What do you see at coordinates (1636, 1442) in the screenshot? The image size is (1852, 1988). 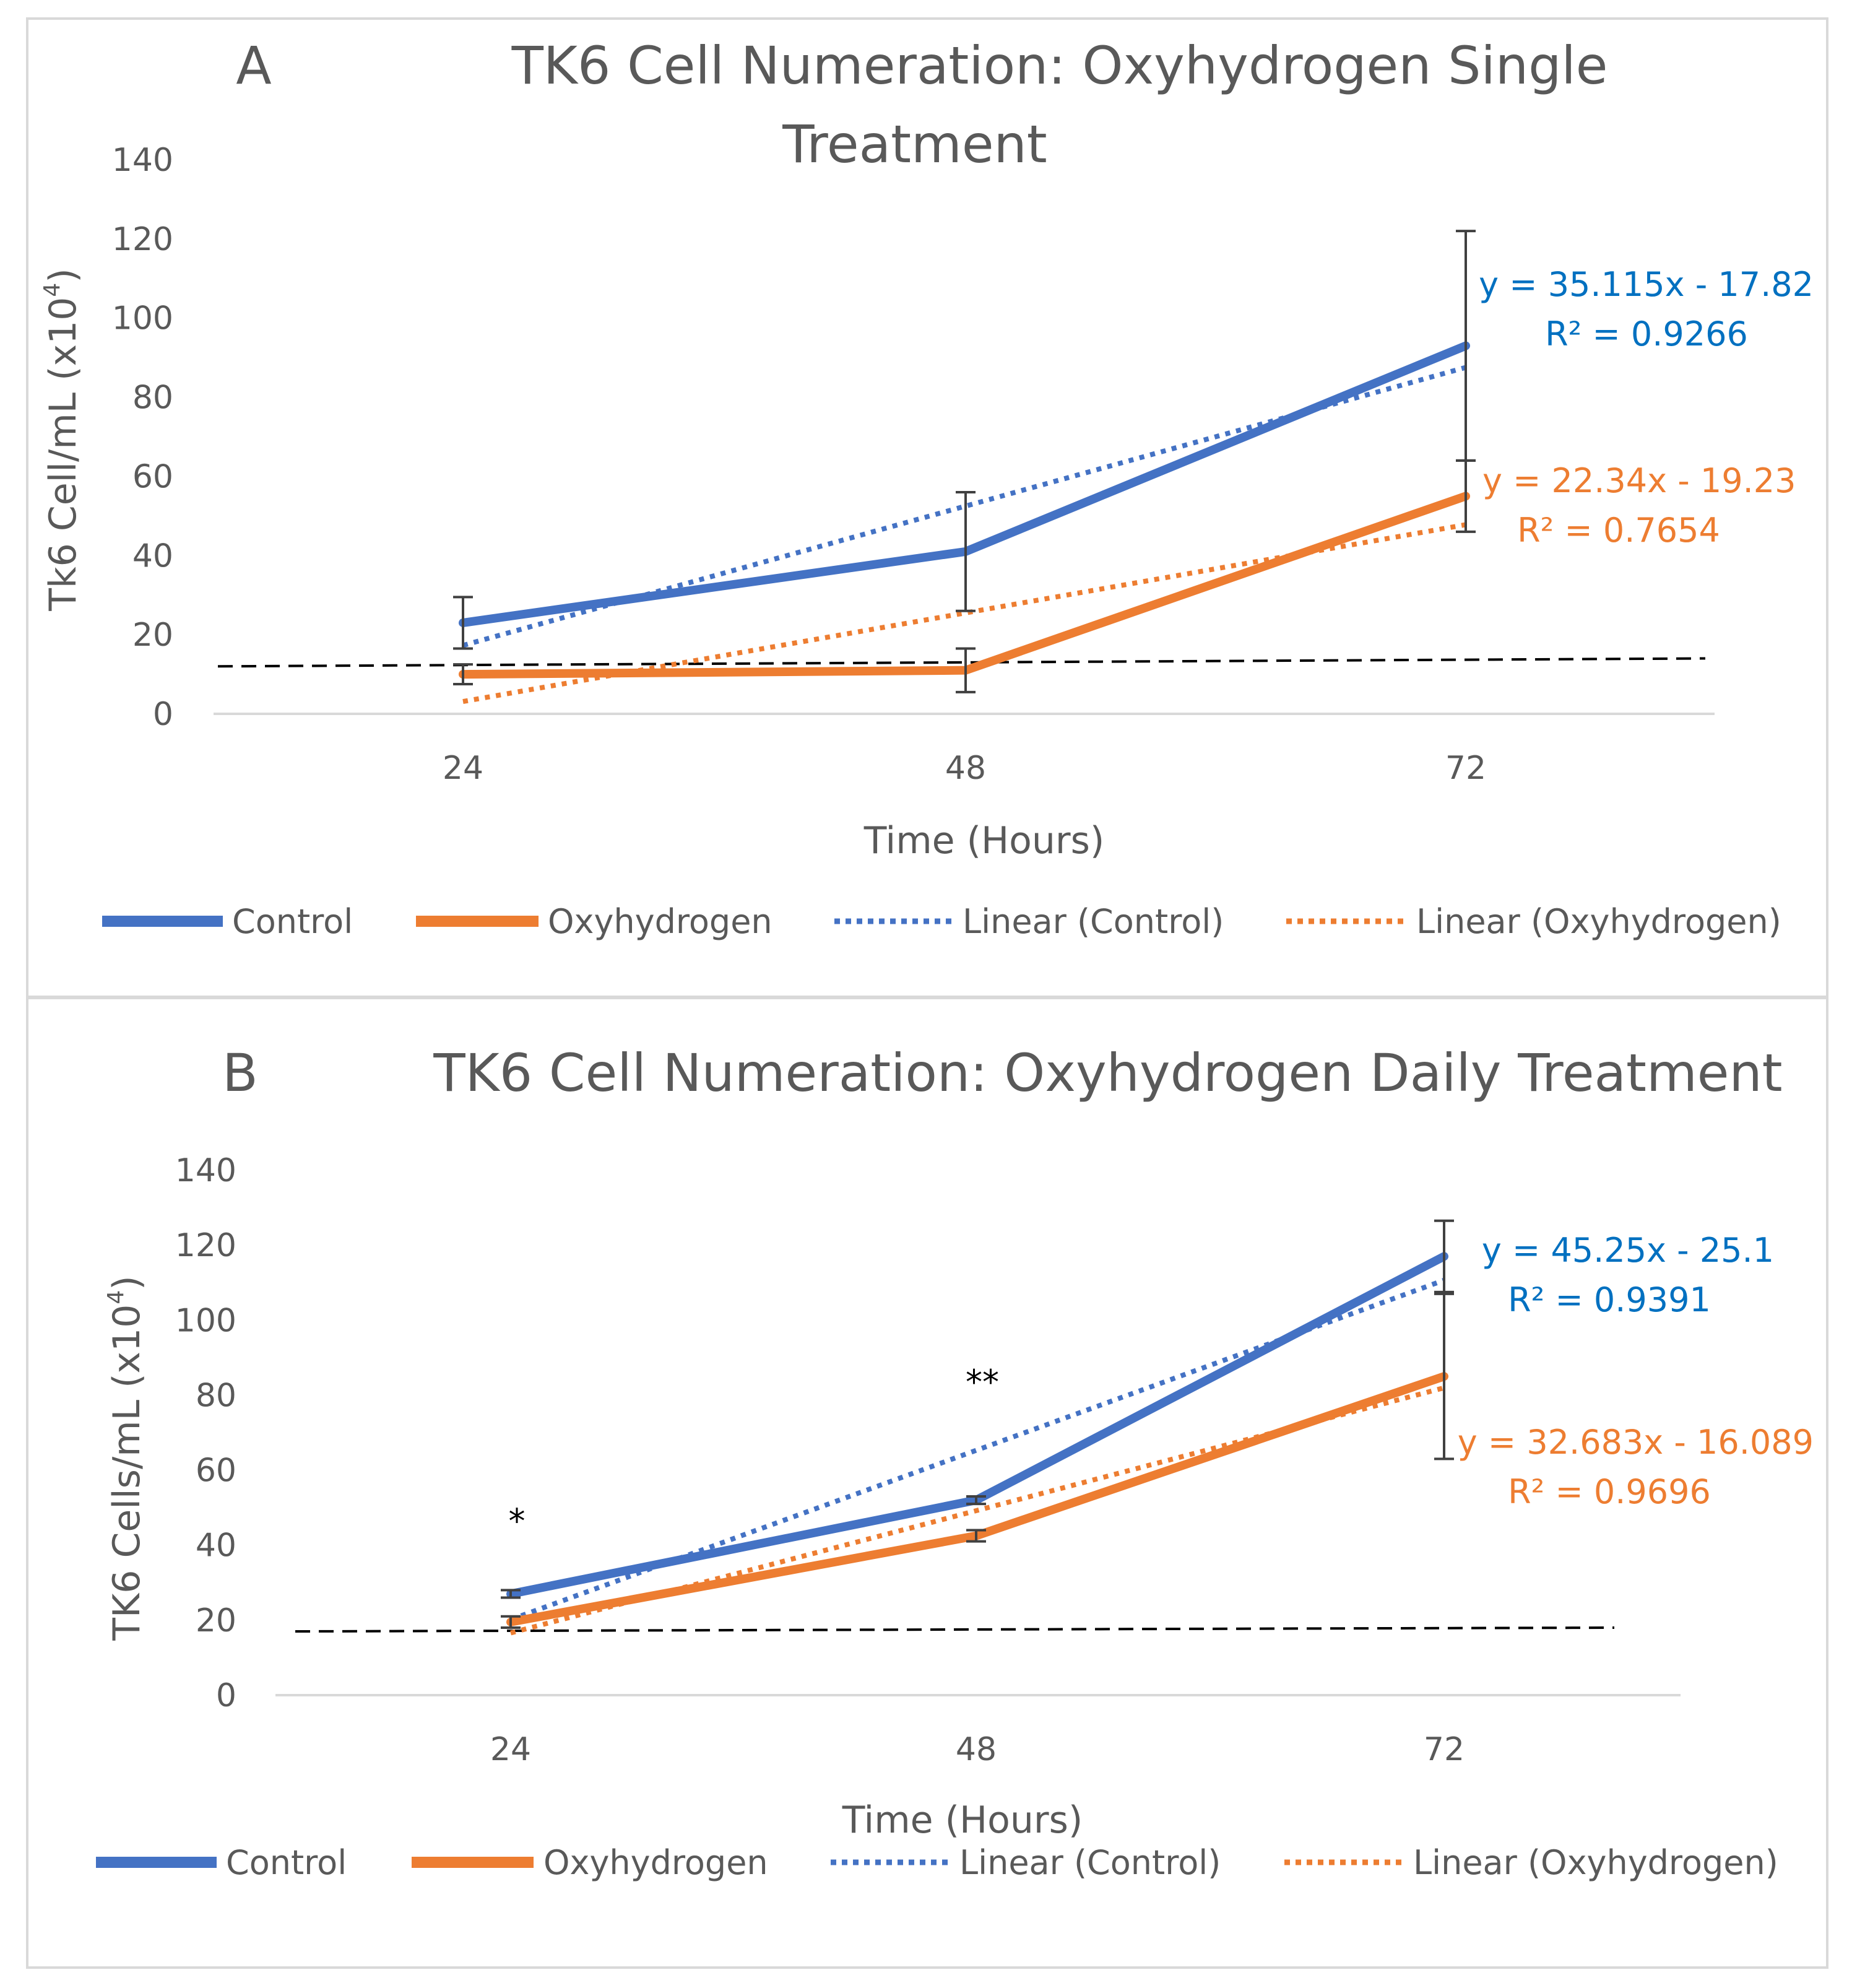 I see `panel-b-oxyhydrogen-equation: y = 32.683x - 16.089` at bounding box center [1636, 1442].